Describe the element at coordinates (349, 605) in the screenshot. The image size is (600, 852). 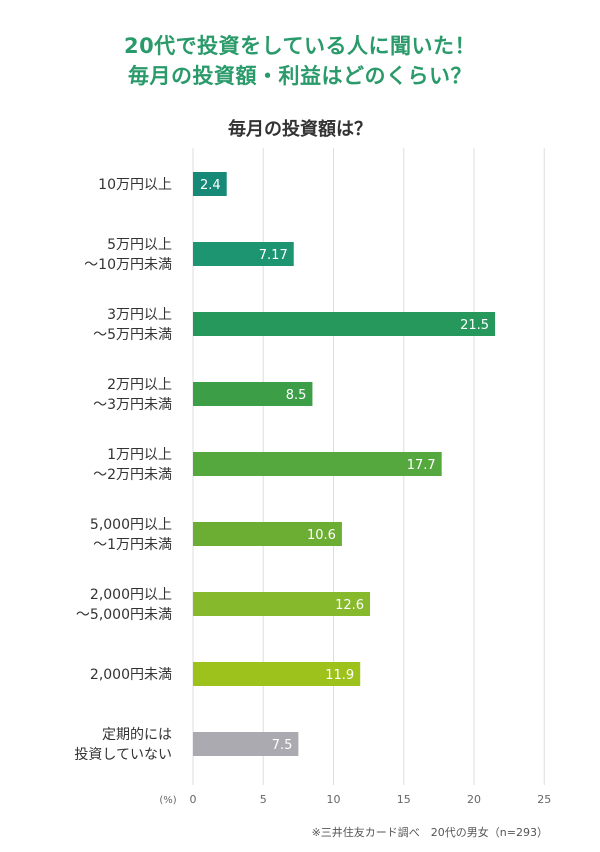
I see `bar-value-label: 12.6` at that location.